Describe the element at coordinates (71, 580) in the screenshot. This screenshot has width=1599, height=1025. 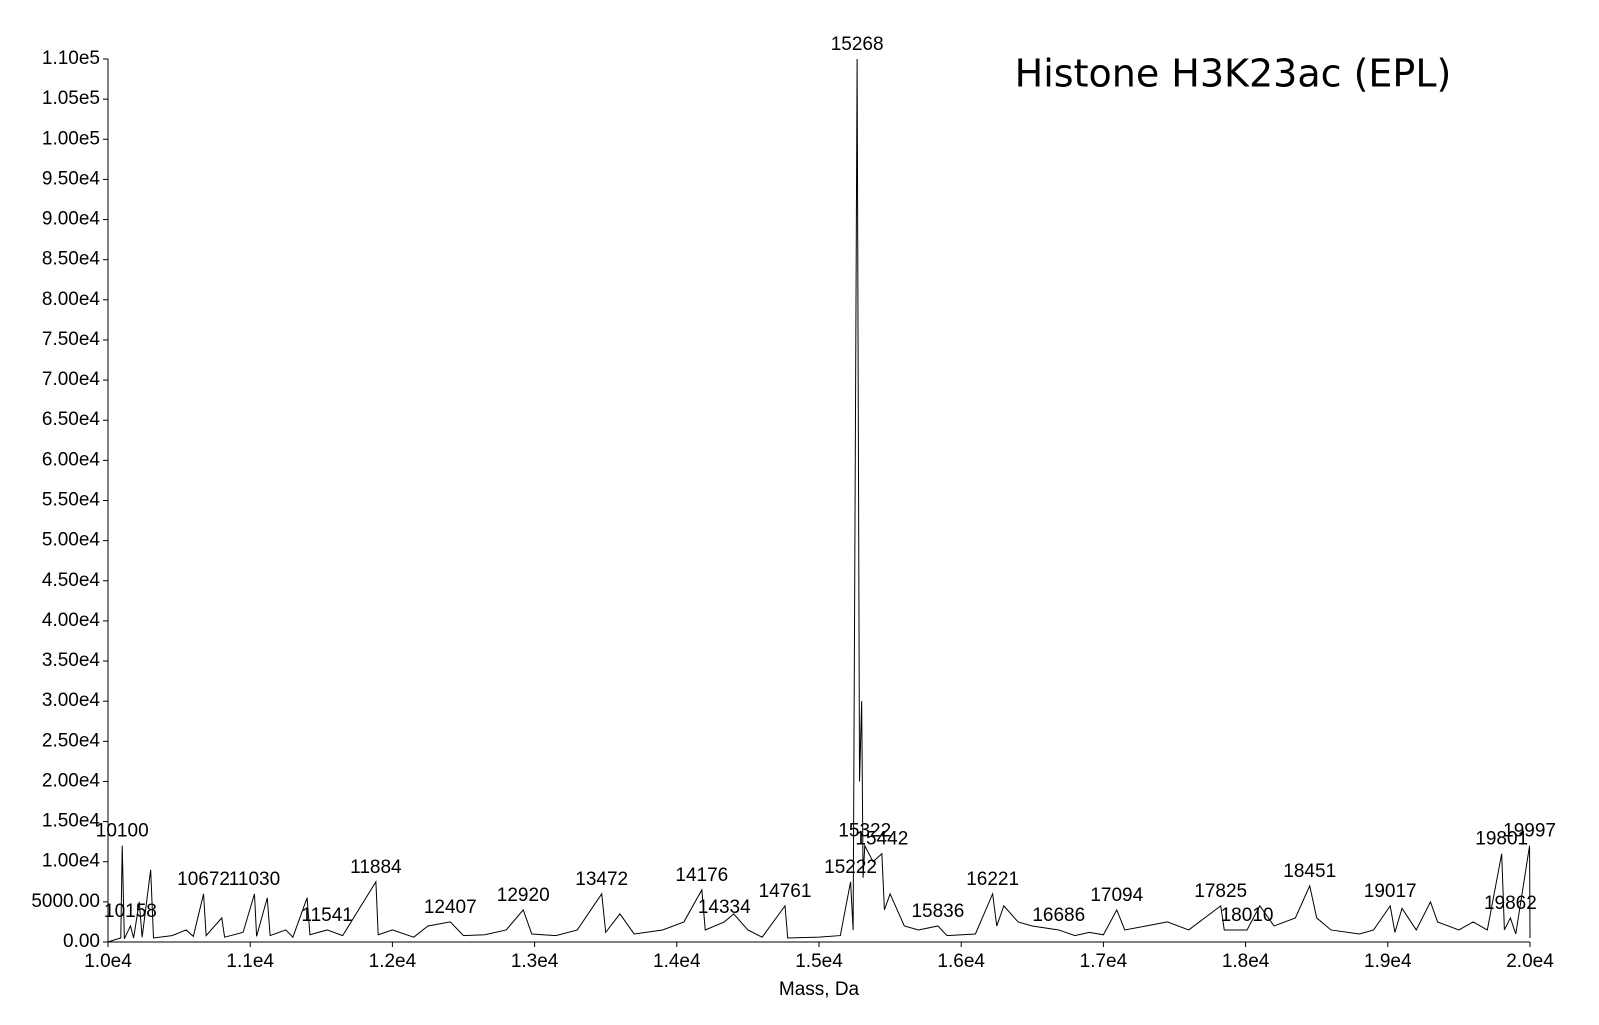
I see `y-tick-label: 4.50e4` at that location.